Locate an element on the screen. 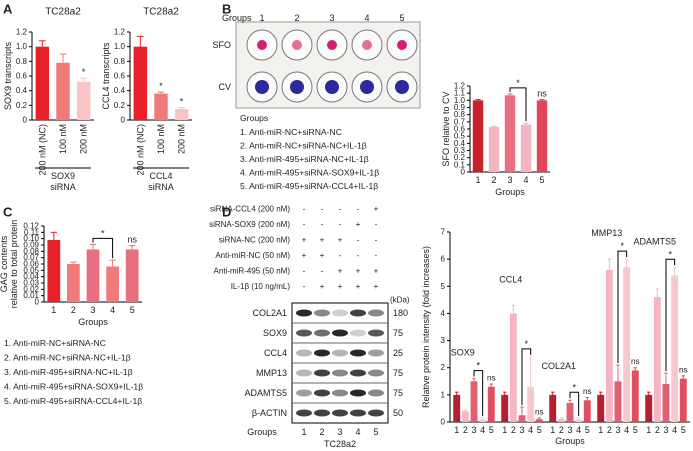 The image size is (693, 451). treatment-label: siRNA-CCL4 (200 nM) is located at coordinates (250, 209).